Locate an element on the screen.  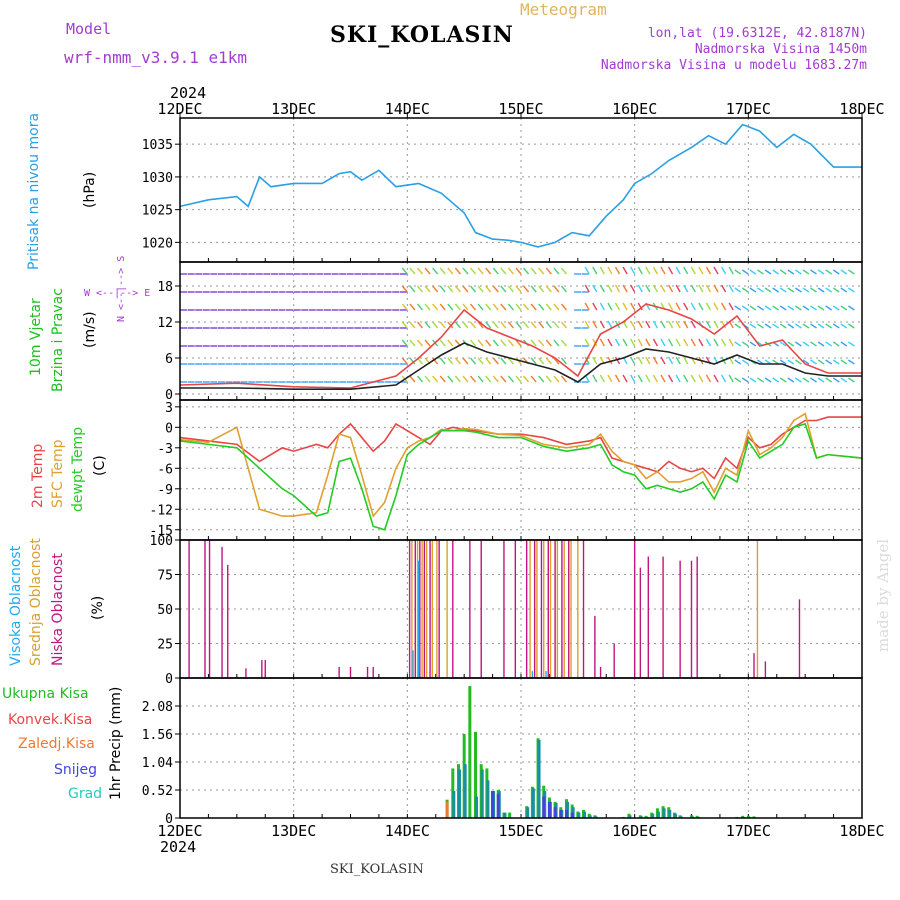
x-date-label-top: 13DEC is located at coordinates (293, 109).